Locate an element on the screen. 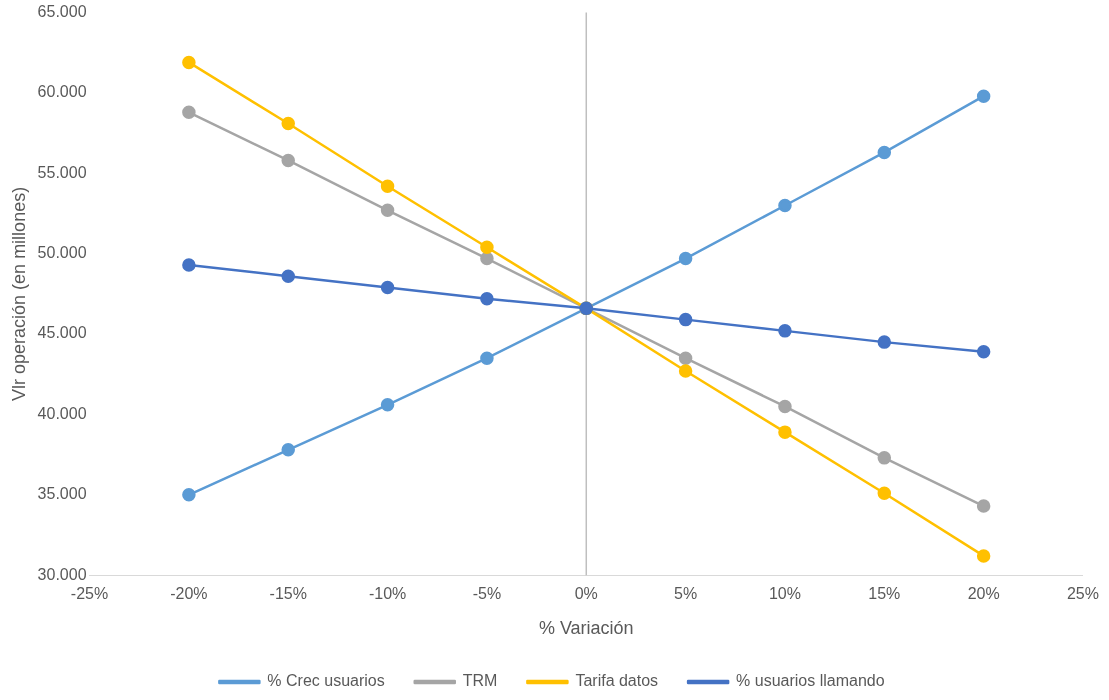 The width and height of the screenshot is (1109, 700). x-axis-title: % Variación is located at coordinates (586, 628).